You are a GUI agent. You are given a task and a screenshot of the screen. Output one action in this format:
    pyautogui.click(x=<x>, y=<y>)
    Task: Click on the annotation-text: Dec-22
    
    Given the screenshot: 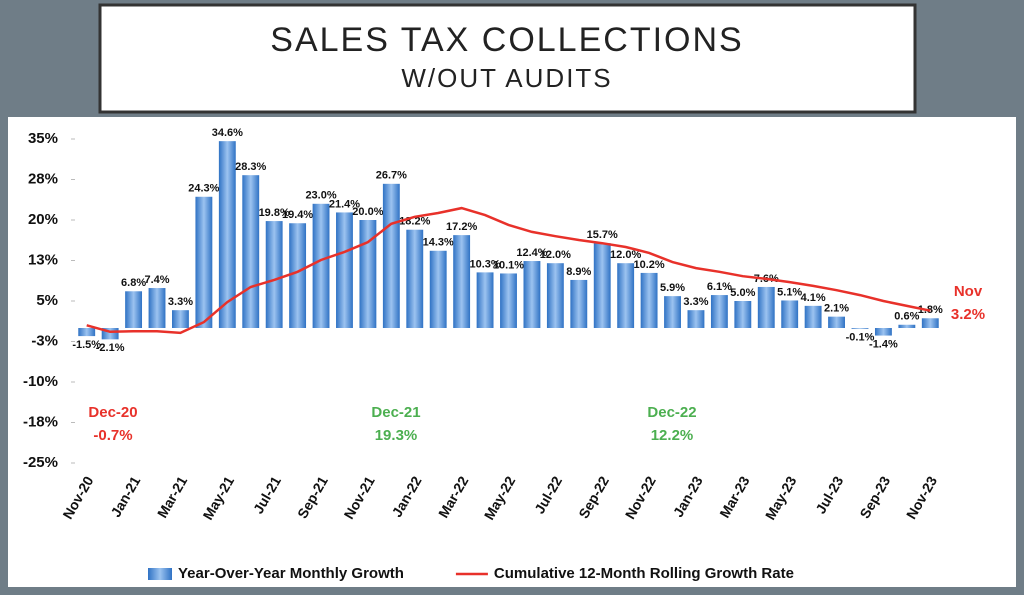 What is the action you would take?
    pyautogui.click(x=671, y=412)
    